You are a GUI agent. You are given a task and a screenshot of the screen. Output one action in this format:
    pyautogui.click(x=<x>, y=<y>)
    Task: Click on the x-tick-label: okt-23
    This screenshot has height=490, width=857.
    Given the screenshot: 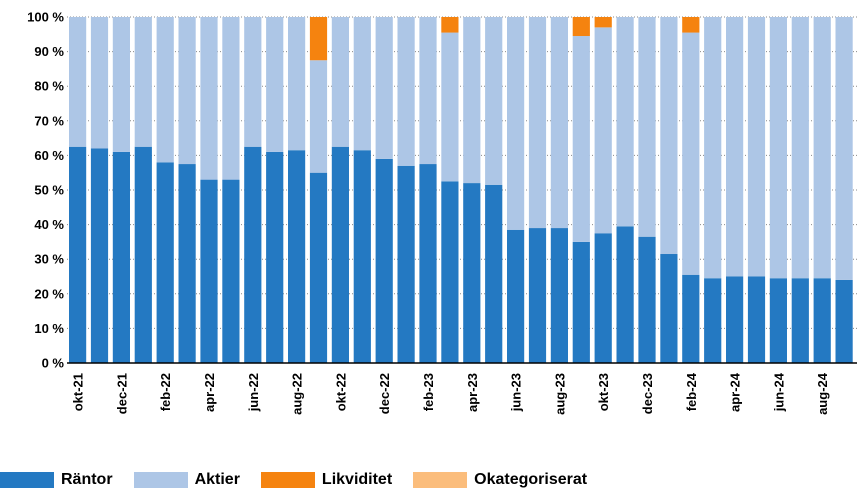 What is the action you would take?
    pyautogui.click(x=603, y=392)
    